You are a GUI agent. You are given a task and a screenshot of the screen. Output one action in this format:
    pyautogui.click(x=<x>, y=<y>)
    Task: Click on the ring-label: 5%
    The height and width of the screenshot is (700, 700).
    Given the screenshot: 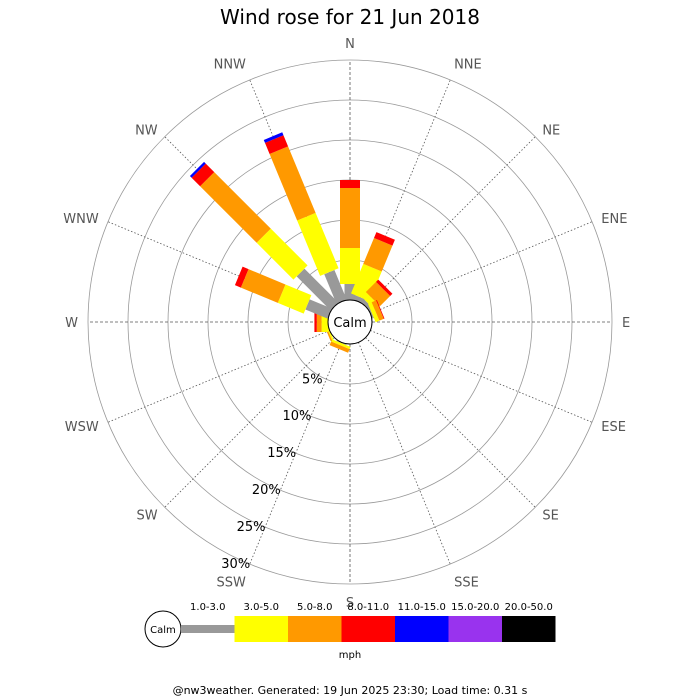 What is the action you would take?
    pyautogui.click(x=312, y=379)
    